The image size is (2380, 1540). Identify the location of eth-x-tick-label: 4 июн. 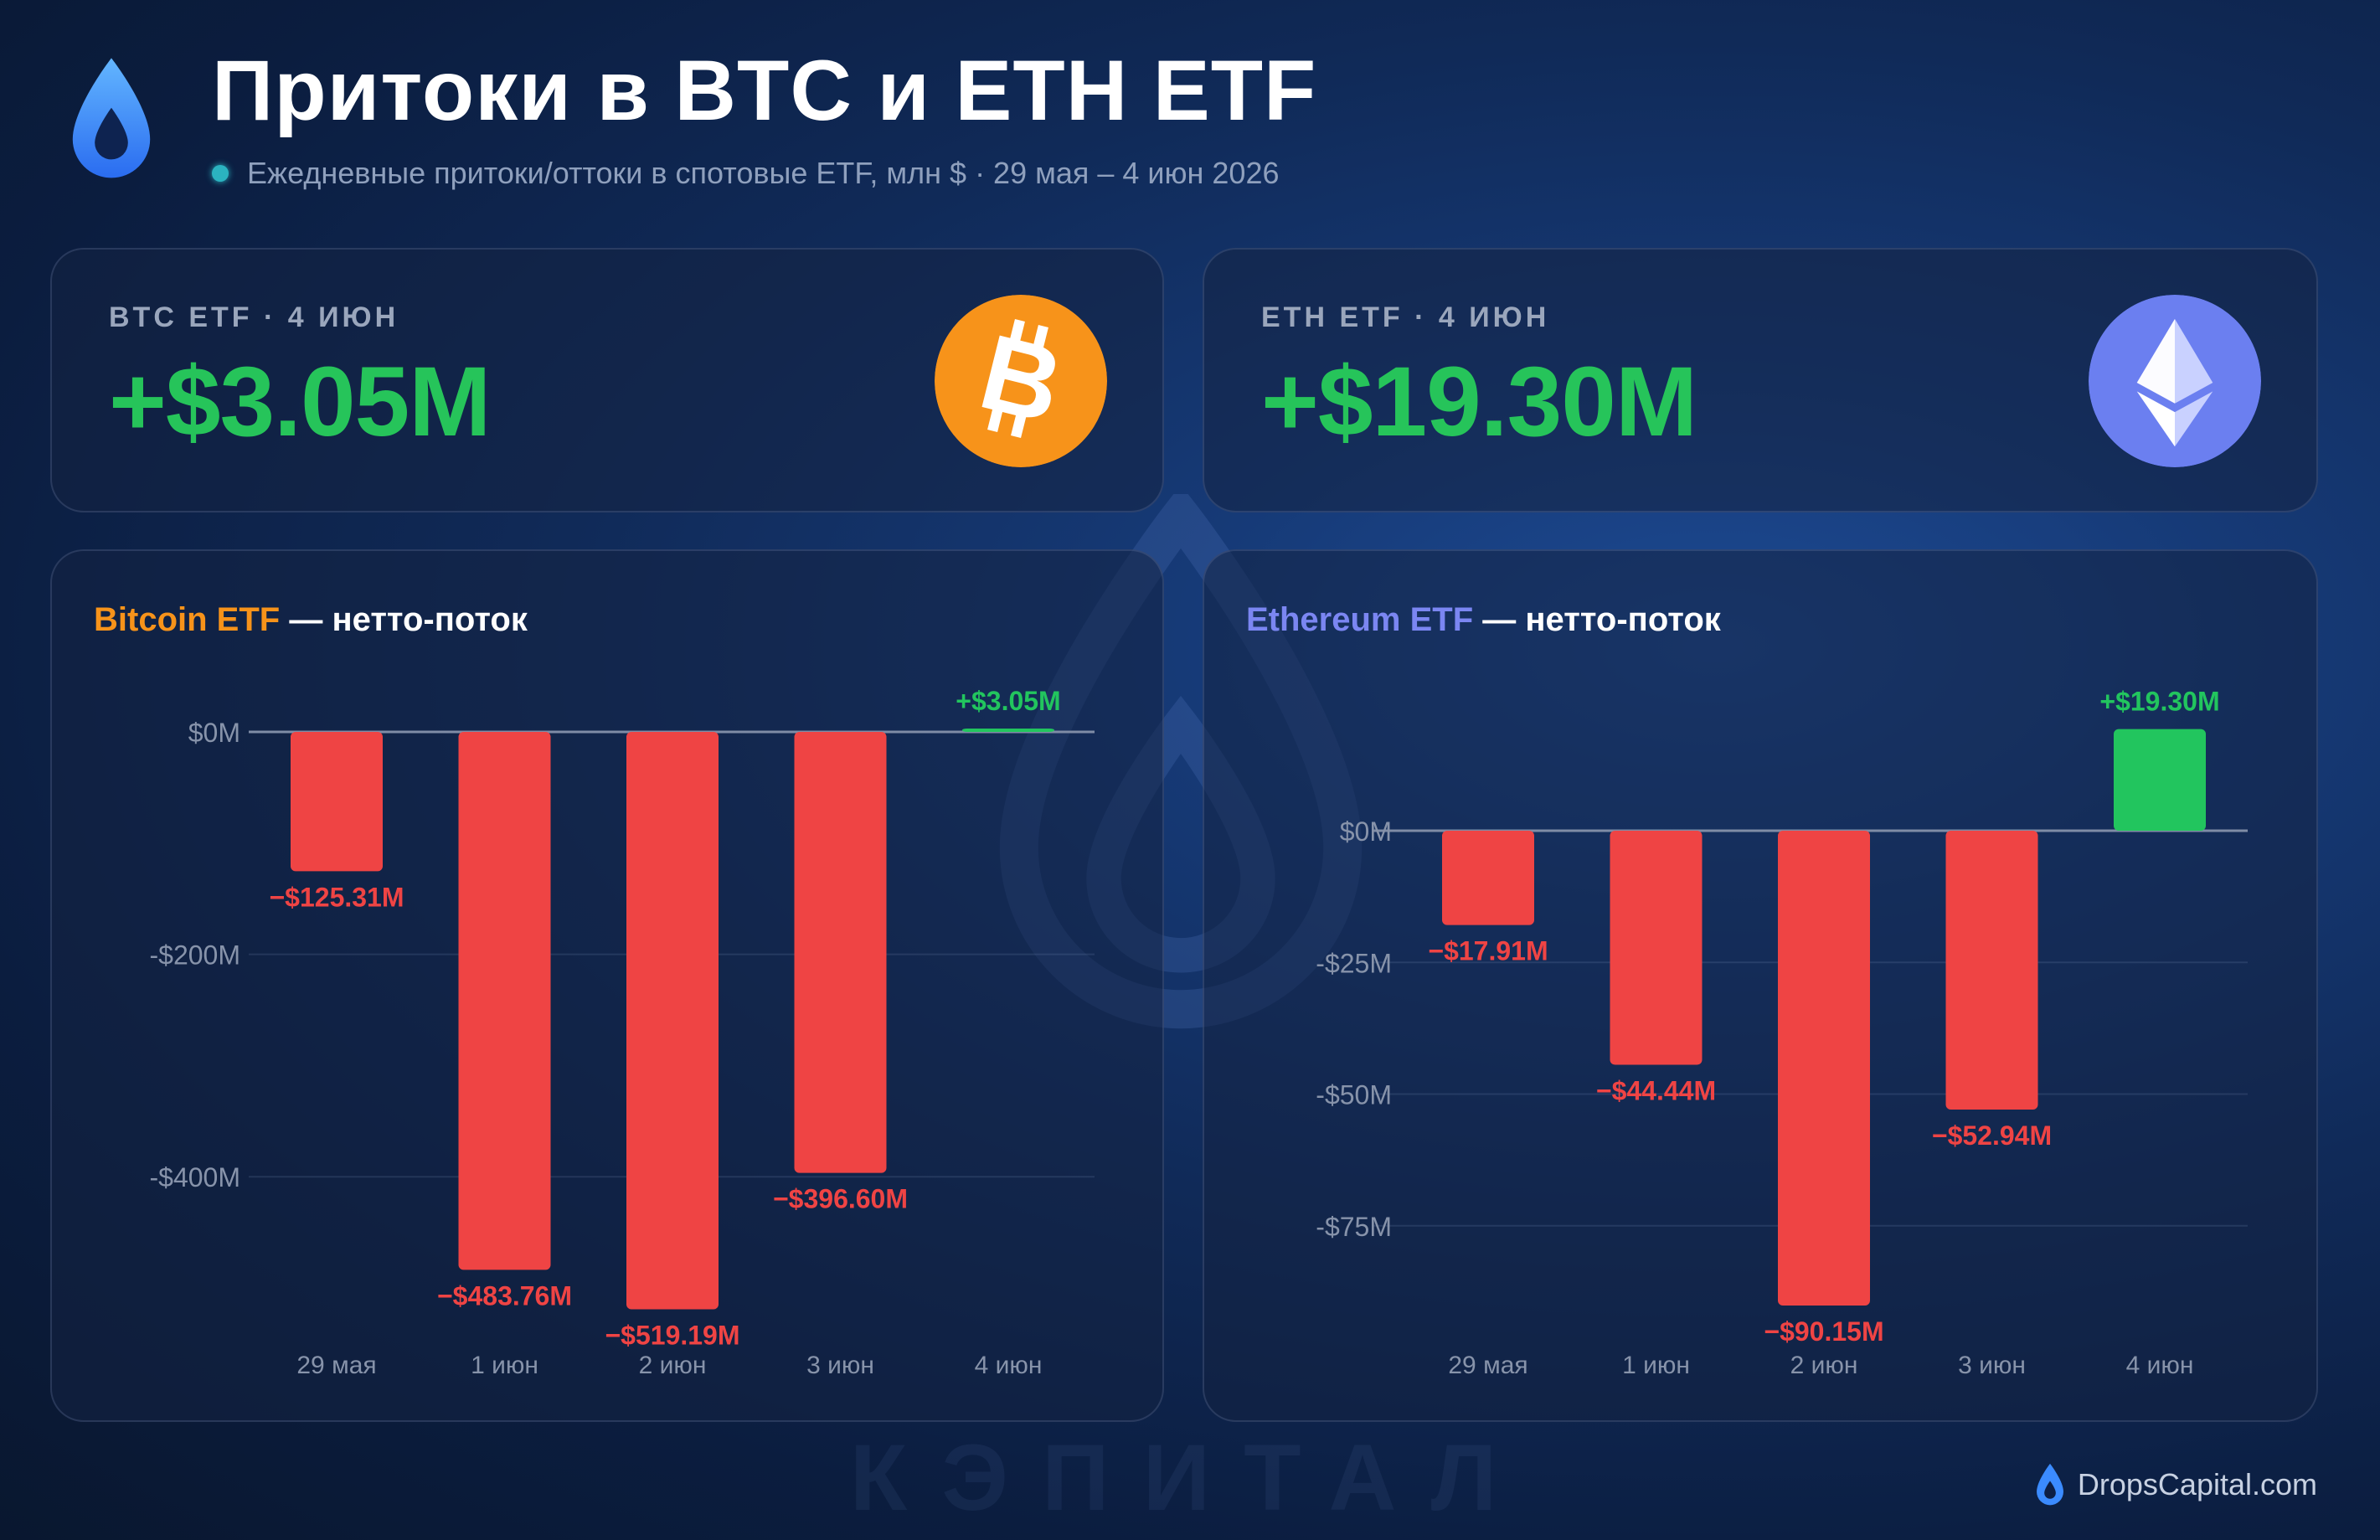
(2160, 1365).